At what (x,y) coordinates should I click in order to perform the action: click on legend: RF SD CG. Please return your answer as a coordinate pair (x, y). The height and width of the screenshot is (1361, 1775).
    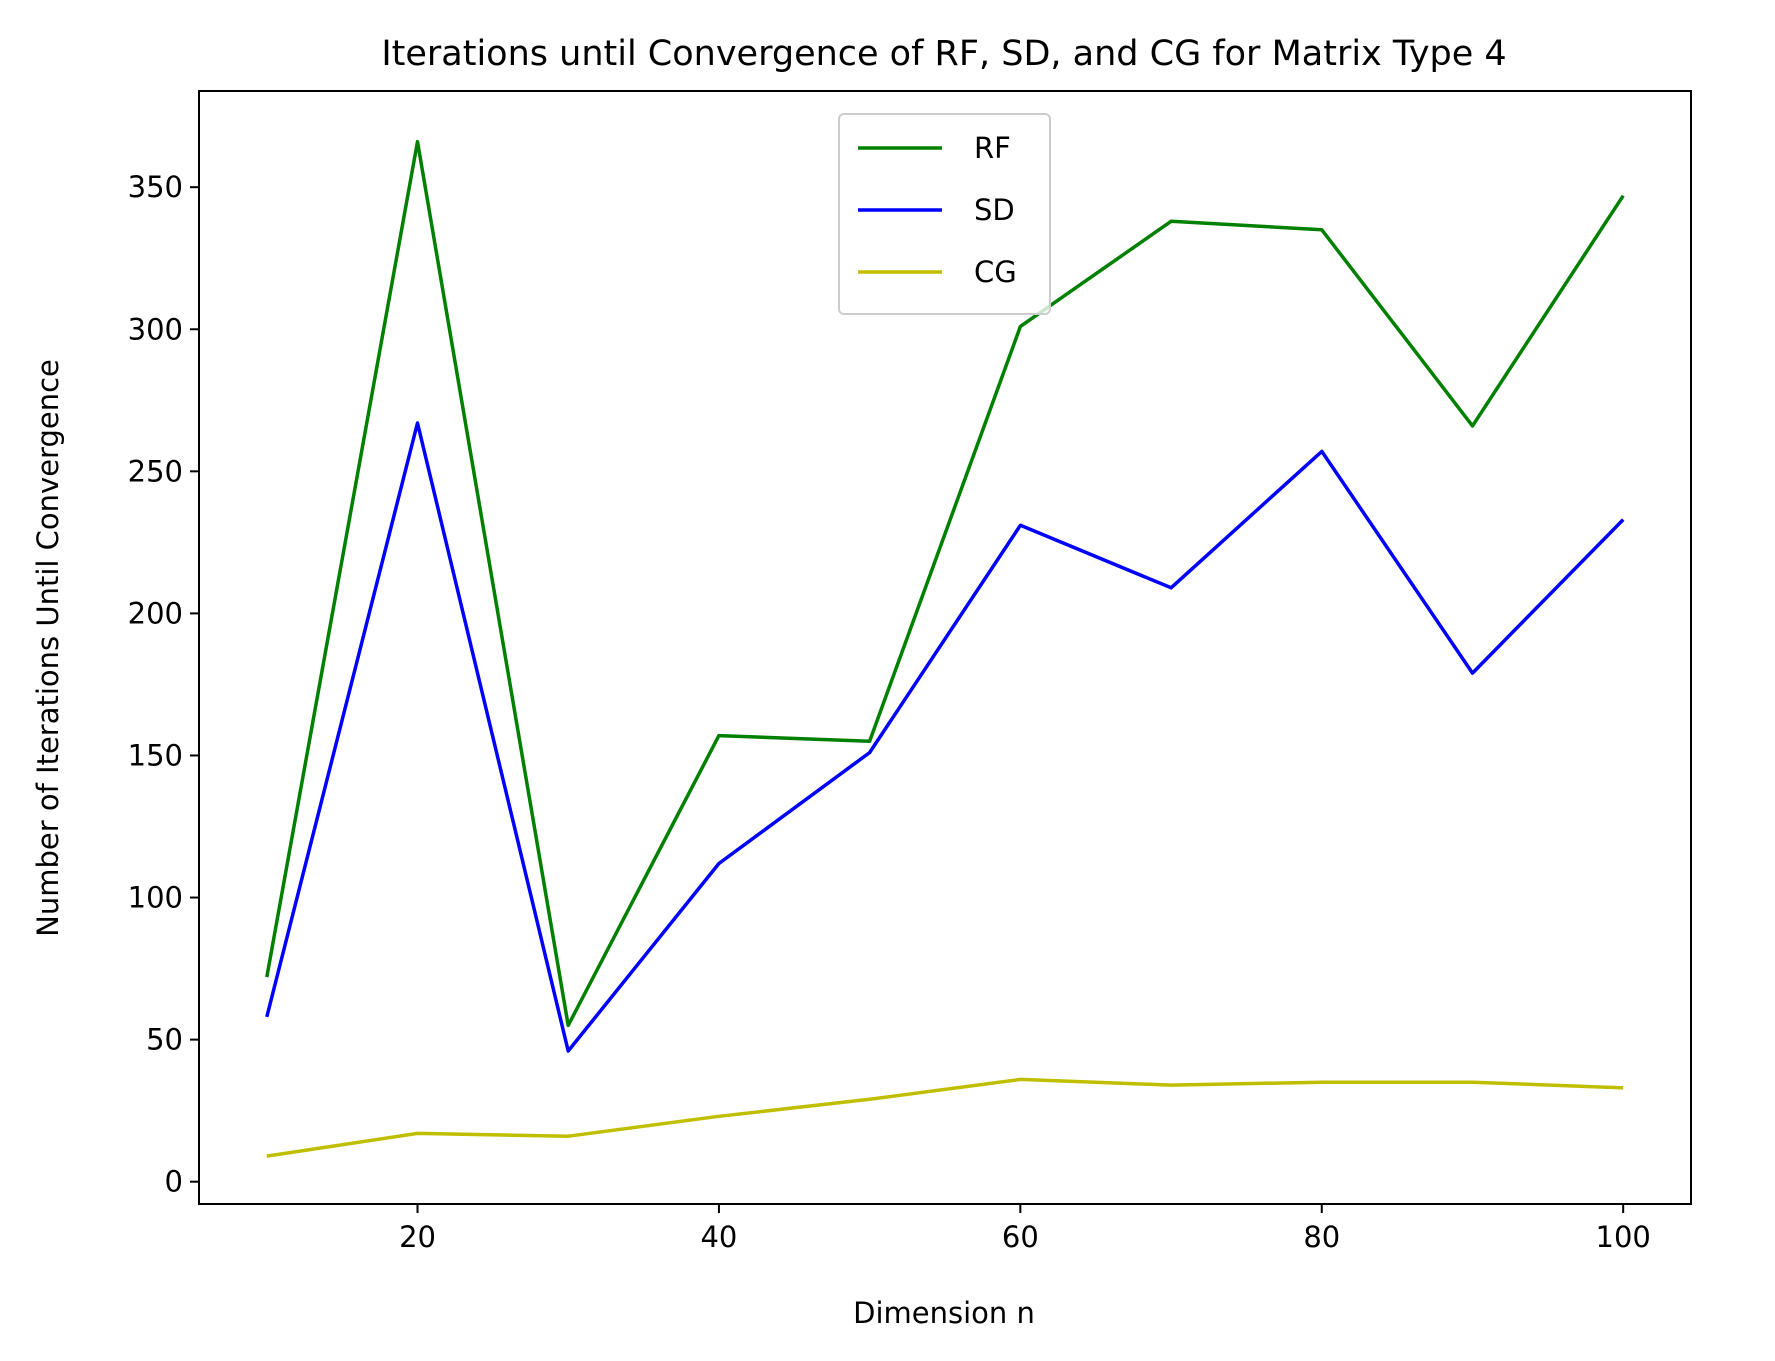
    Looking at the image, I should click on (944, 214).